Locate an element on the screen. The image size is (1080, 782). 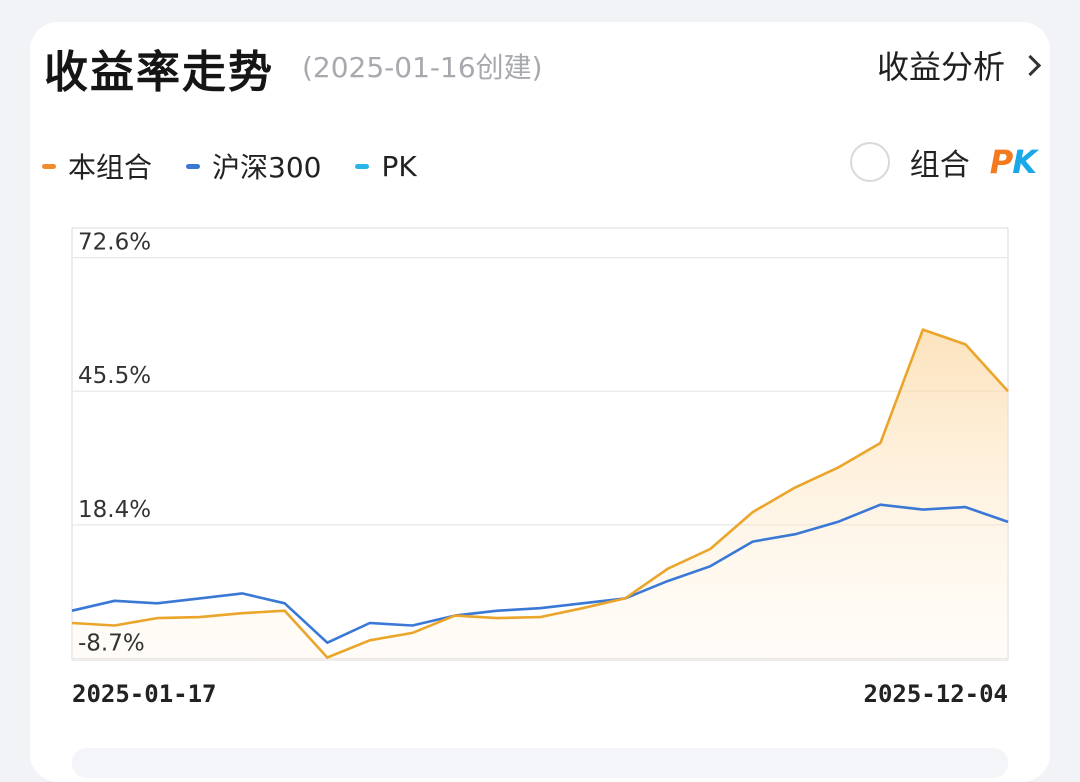
legend-item-csi300: 沪深300 is located at coordinates (253, 166).